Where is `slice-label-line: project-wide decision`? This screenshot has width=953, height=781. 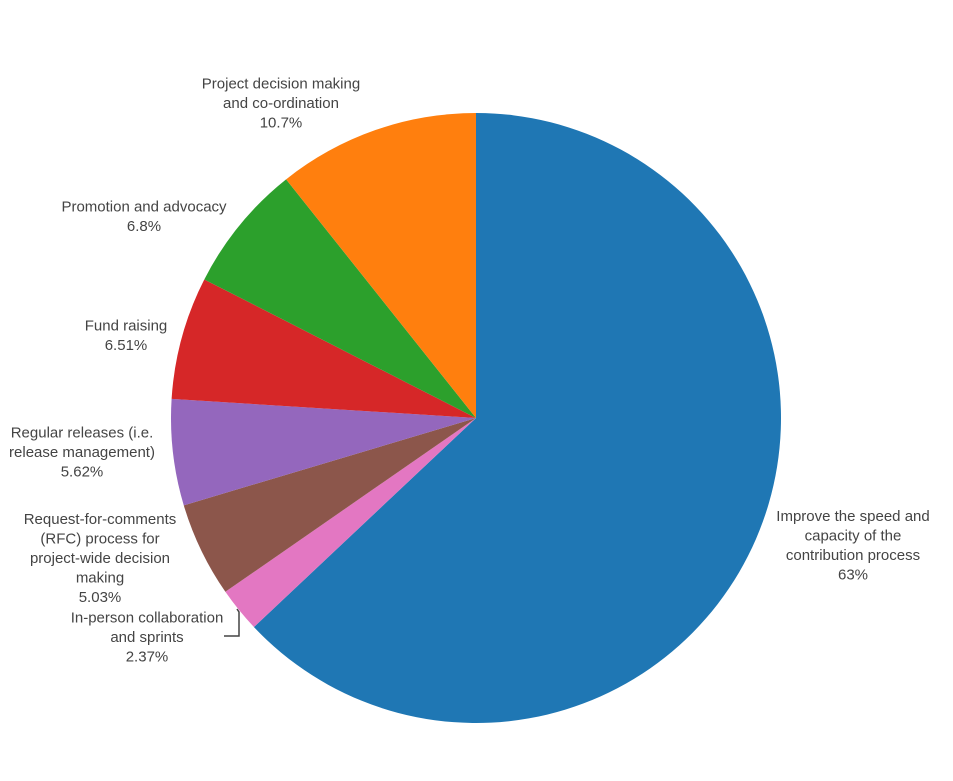
slice-label-line: project-wide decision is located at coordinates (100, 558).